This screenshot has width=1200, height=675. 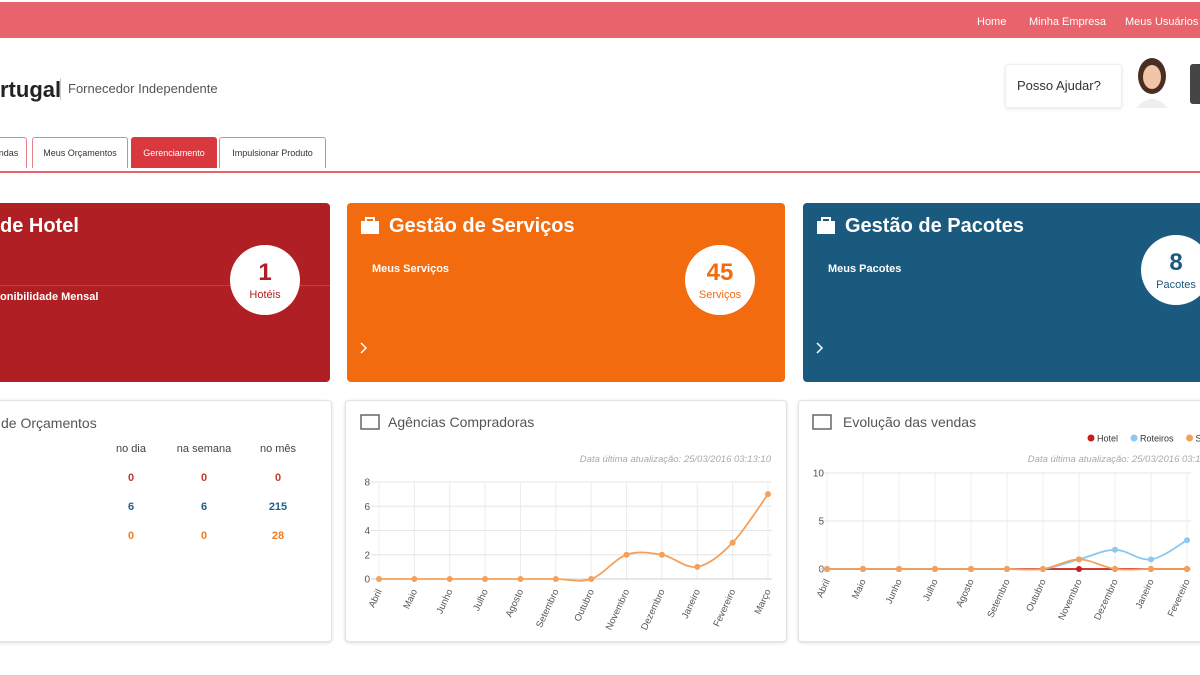 What do you see at coordinates (720, 295) in the screenshot?
I see `count-label: Serviços` at bounding box center [720, 295].